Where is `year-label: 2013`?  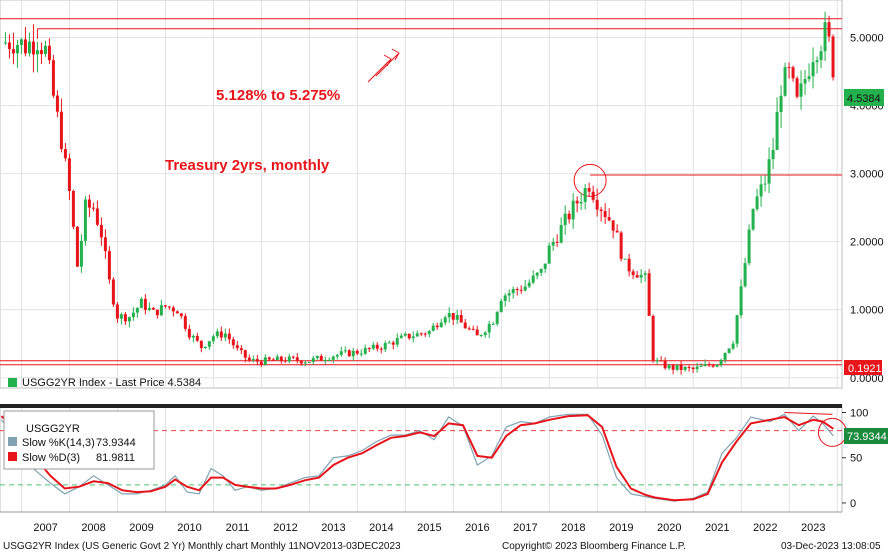 year-label: 2013 is located at coordinates (333, 528).